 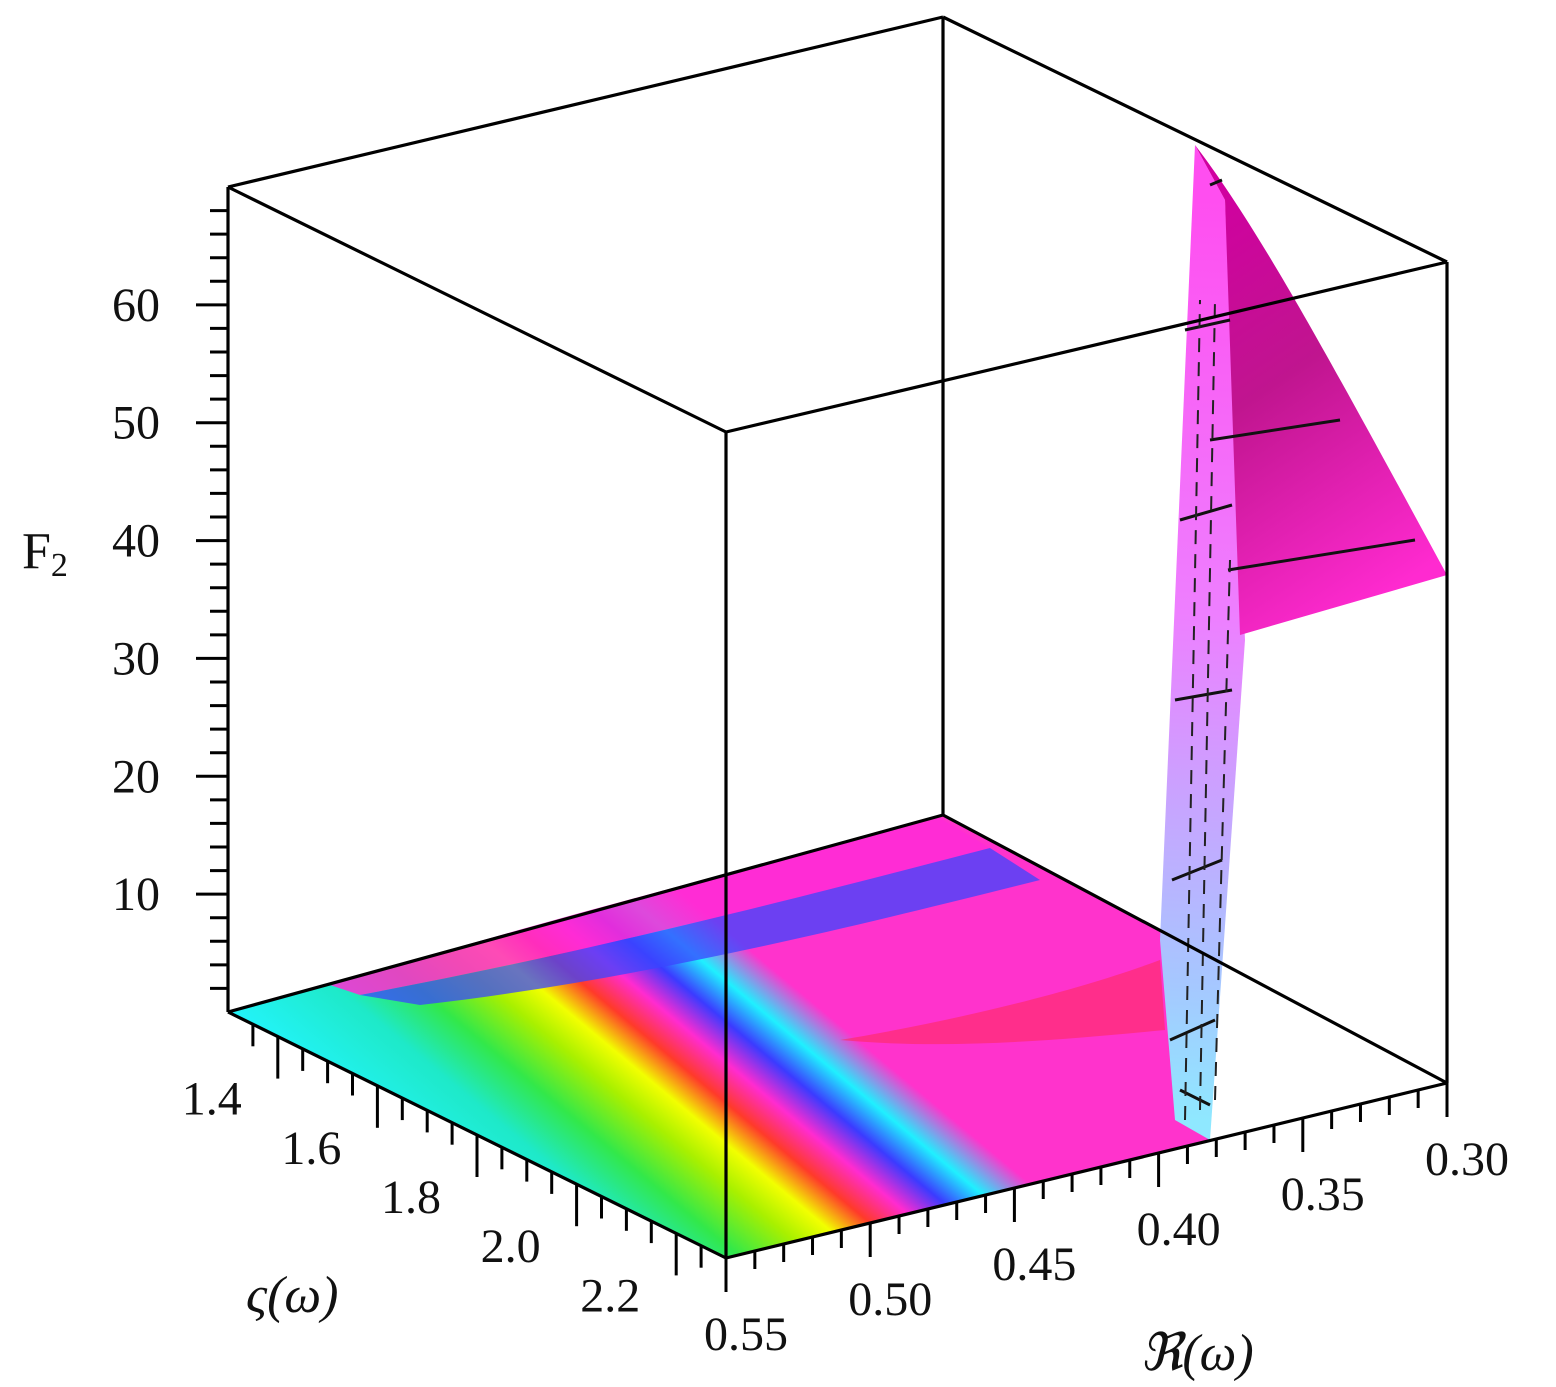 I want to click on x-tick-label: 1.4, so click(x=212, y=1099).